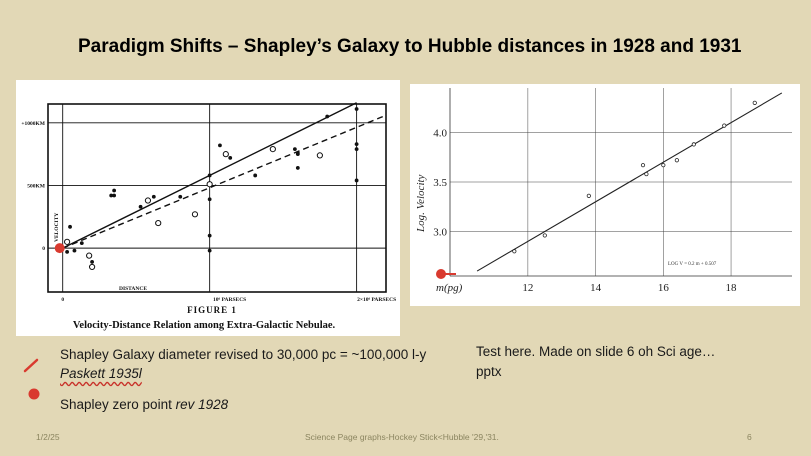  What do you see at coordinates (596, 288) in the screenshot?
I see `x-tick-label: 14` at bounding box center [596, 288].